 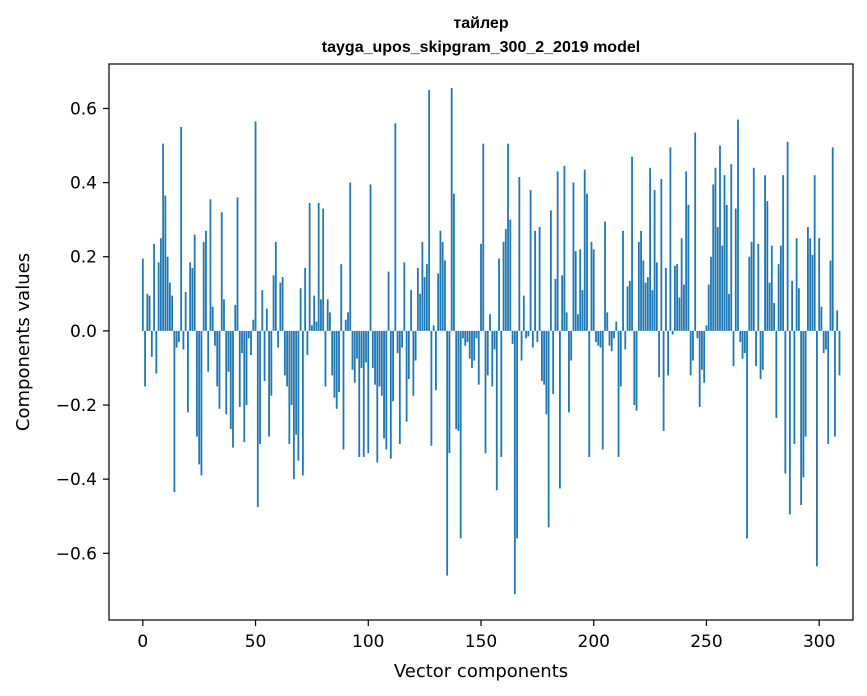 I want to click on y-tick-label: 0.2, so click(x=83, y=258).